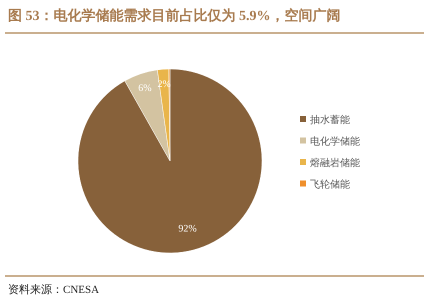 The image size is (429, 306). I want to click on legend-label: 抽水蓄能, so click(330, 120).